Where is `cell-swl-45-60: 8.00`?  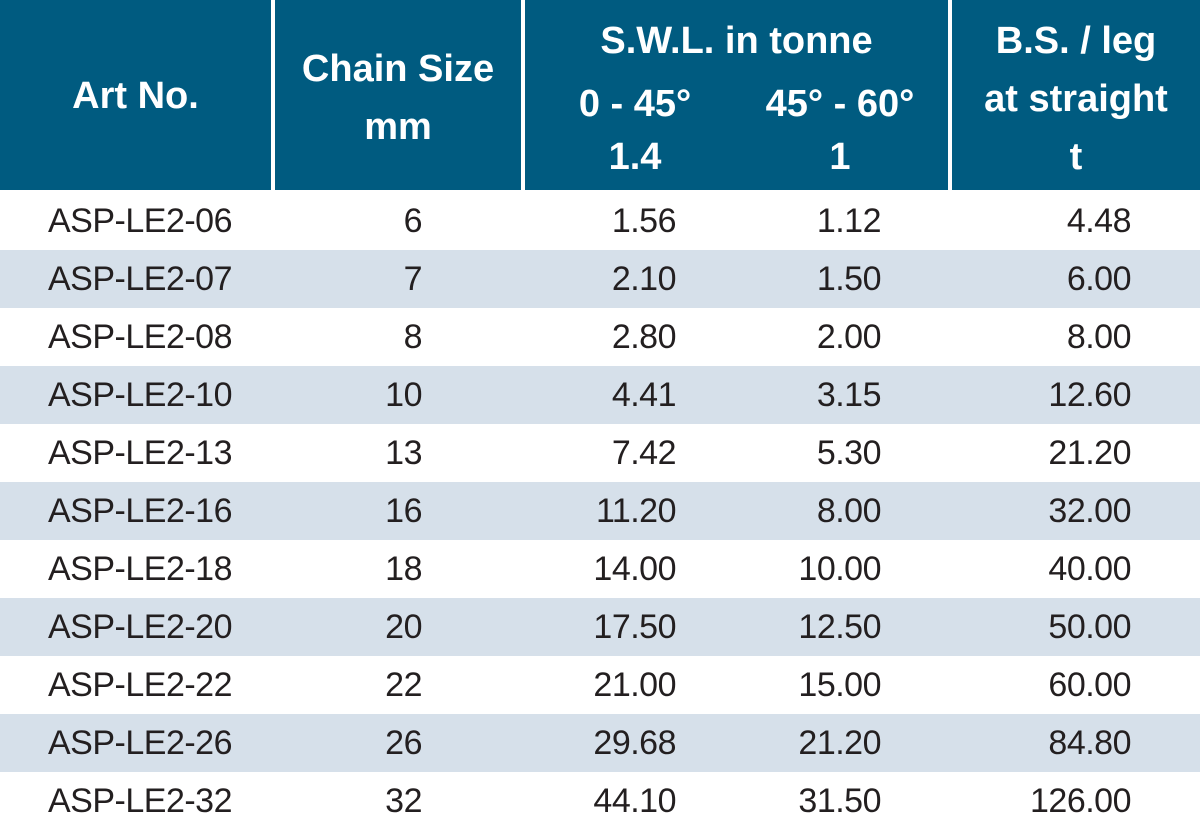 cell-swl-45-60: 8.00 is located at coordinates (849, 511).